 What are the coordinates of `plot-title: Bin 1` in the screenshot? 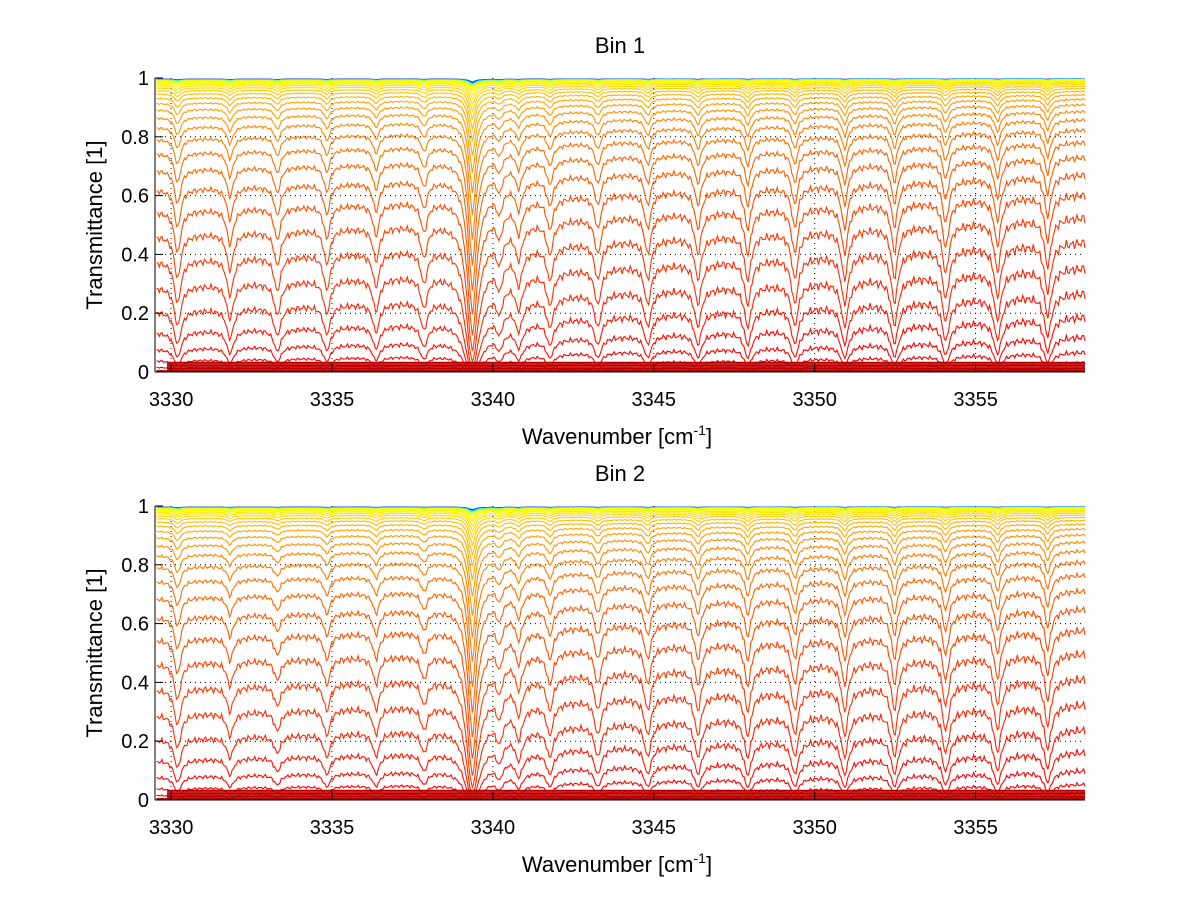 It's located at (620, 45).